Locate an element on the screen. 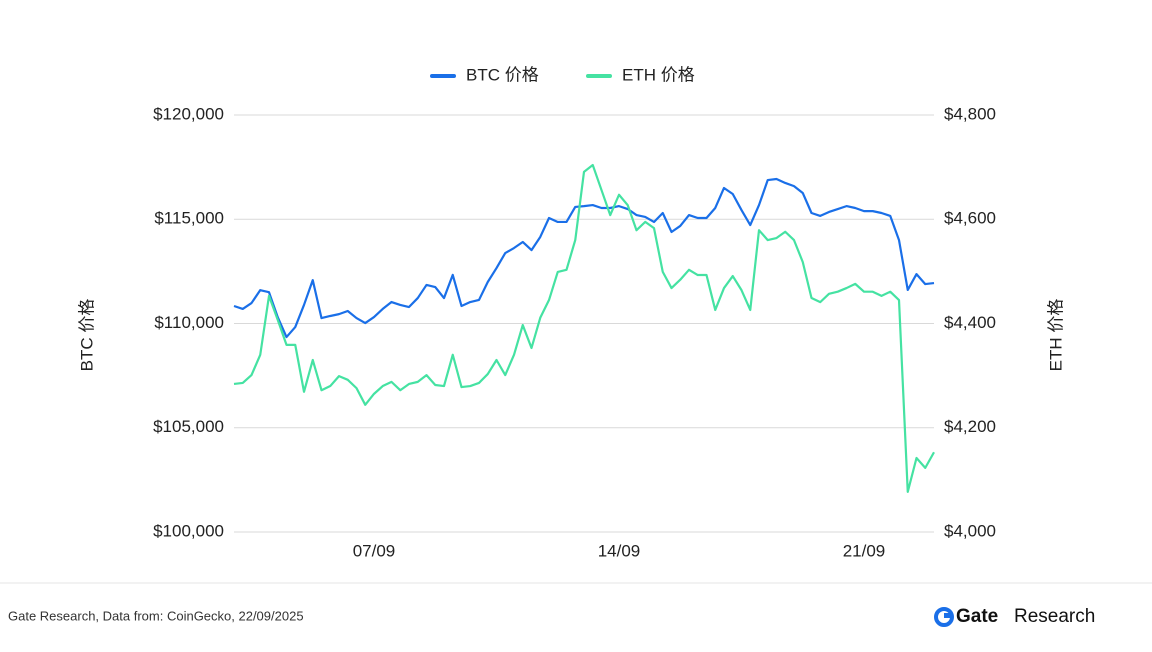 The image size is (1152, 652). logo-icon-bar is located at coordinates (948, 615).